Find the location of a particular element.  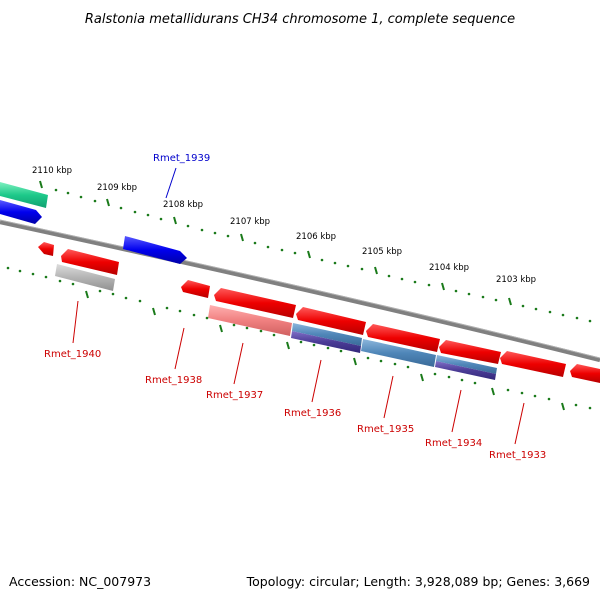

feature-track-lower is located at coordinates (276, 322).